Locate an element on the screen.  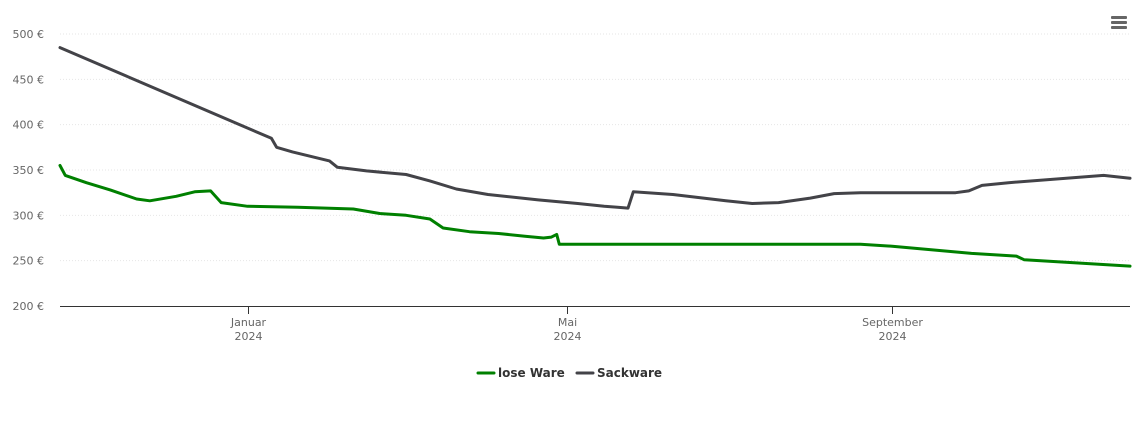
y-axis-labels: 200 € 250 € 300 € 350 € 400 € 450 € 500 € is located at coordinates (29, 170).